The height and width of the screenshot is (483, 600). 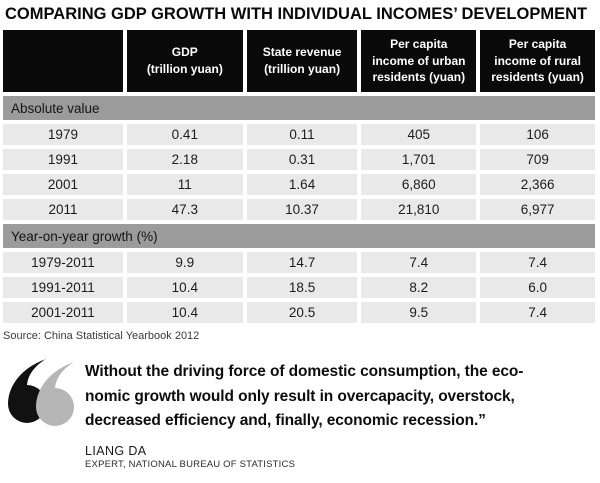 I want to click on state-revenue-cell: 10.37, so click(x=302, y=209).